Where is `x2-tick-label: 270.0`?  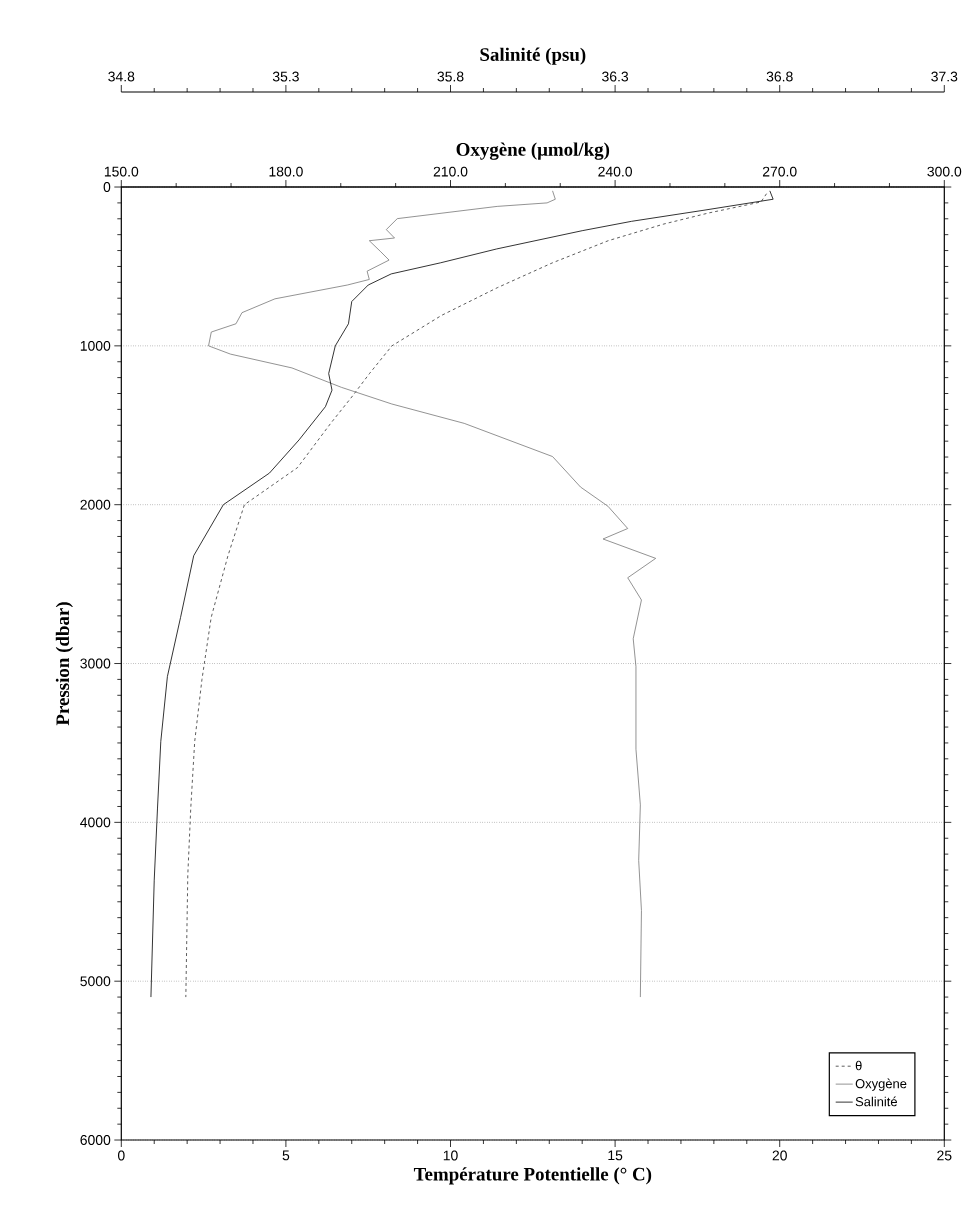
x2-tick-label: 270.0 is located at coordinates (779, 171).